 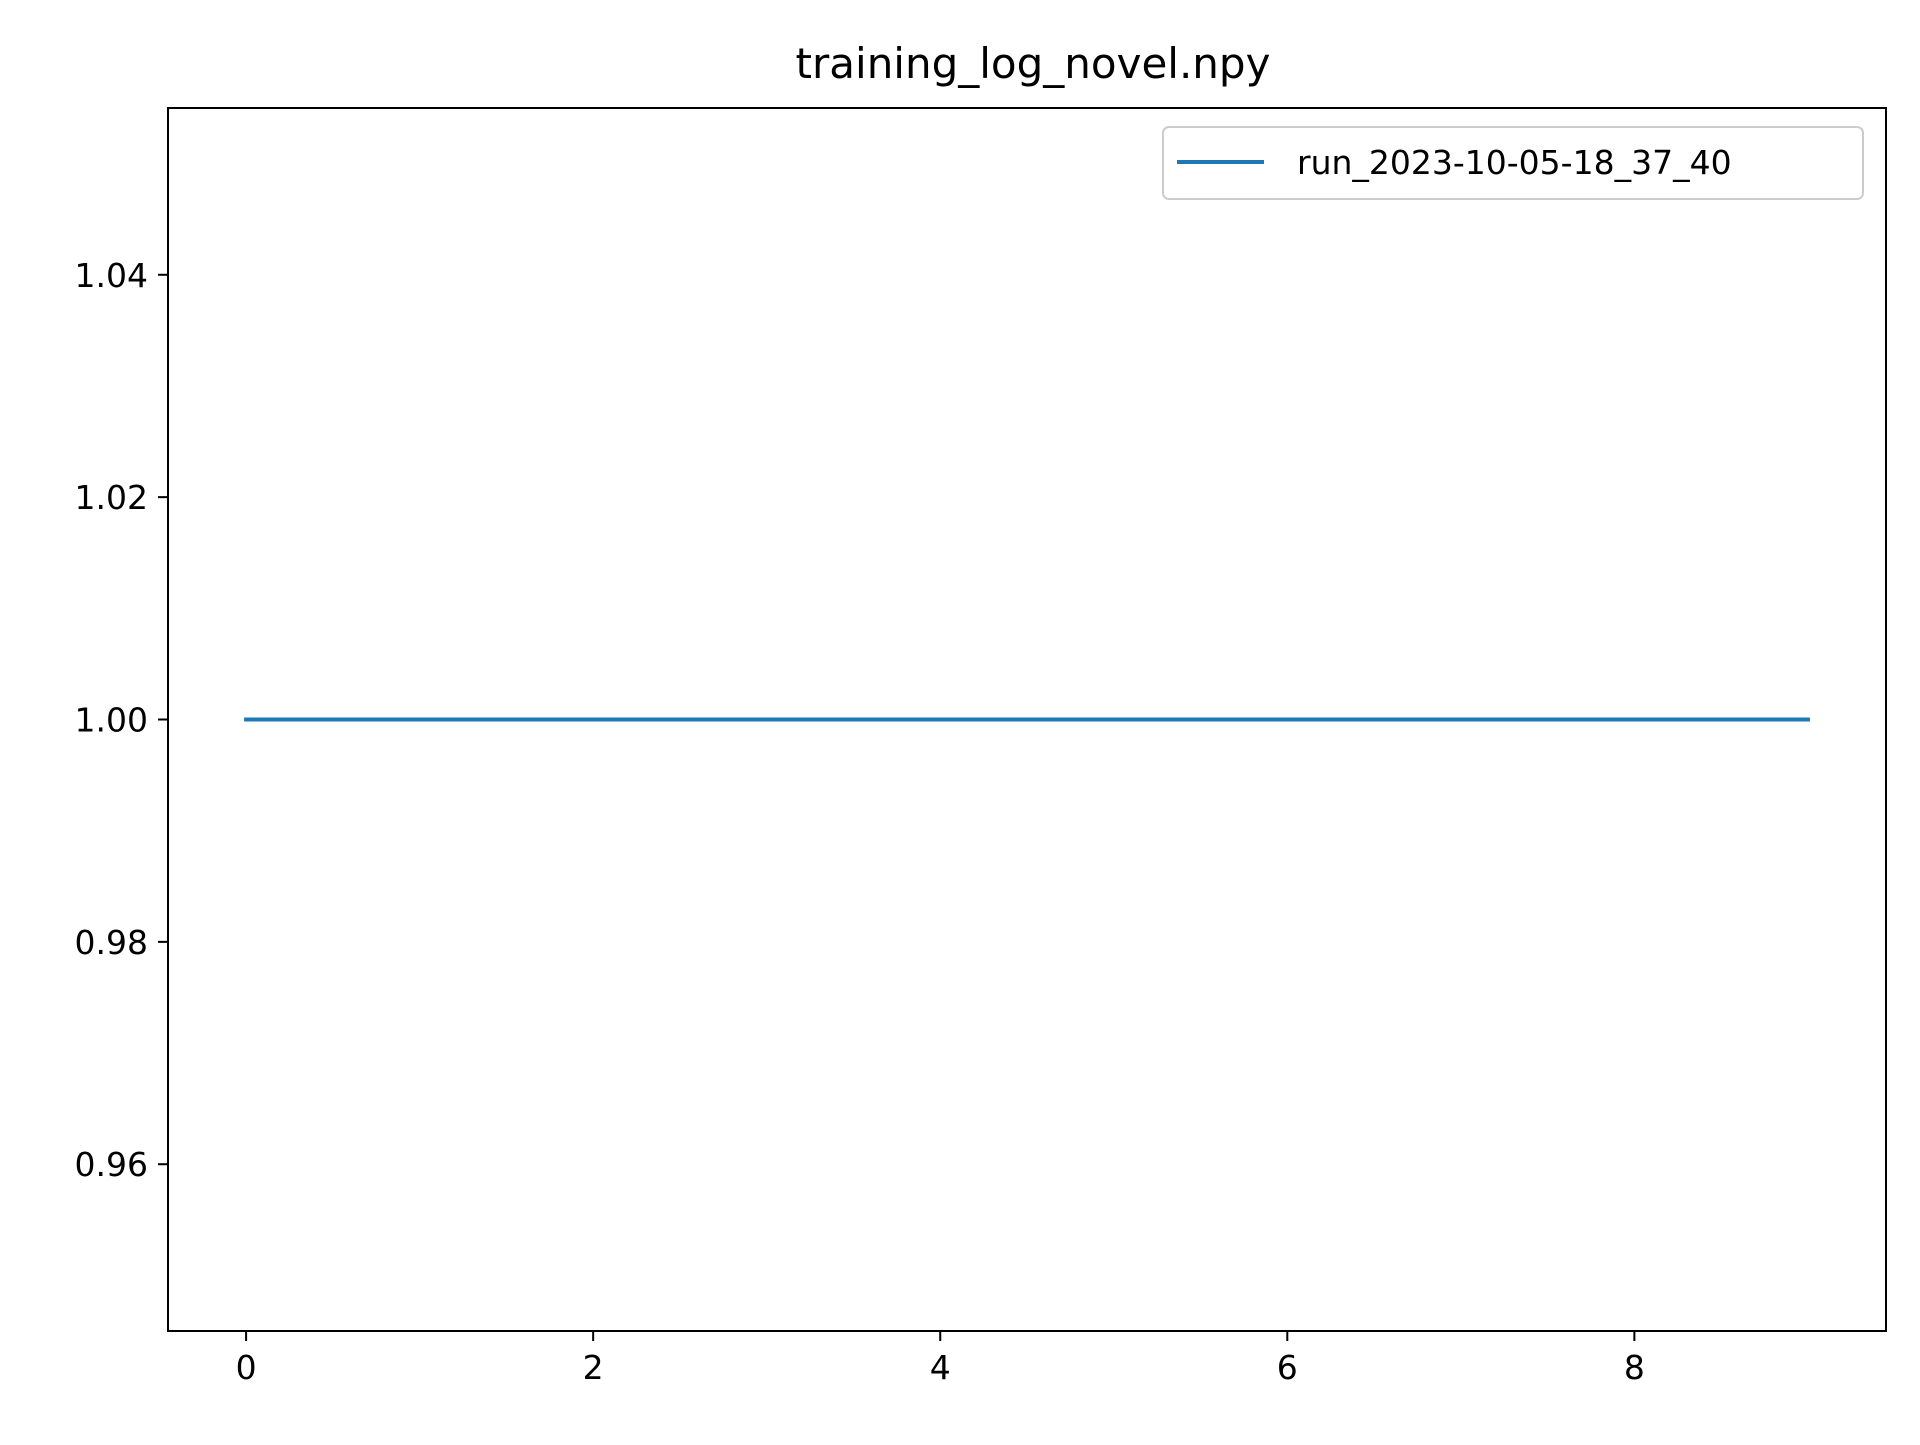 I want to click on x-axis: 0 2 4 6 8, so click(x=940, y=1359).